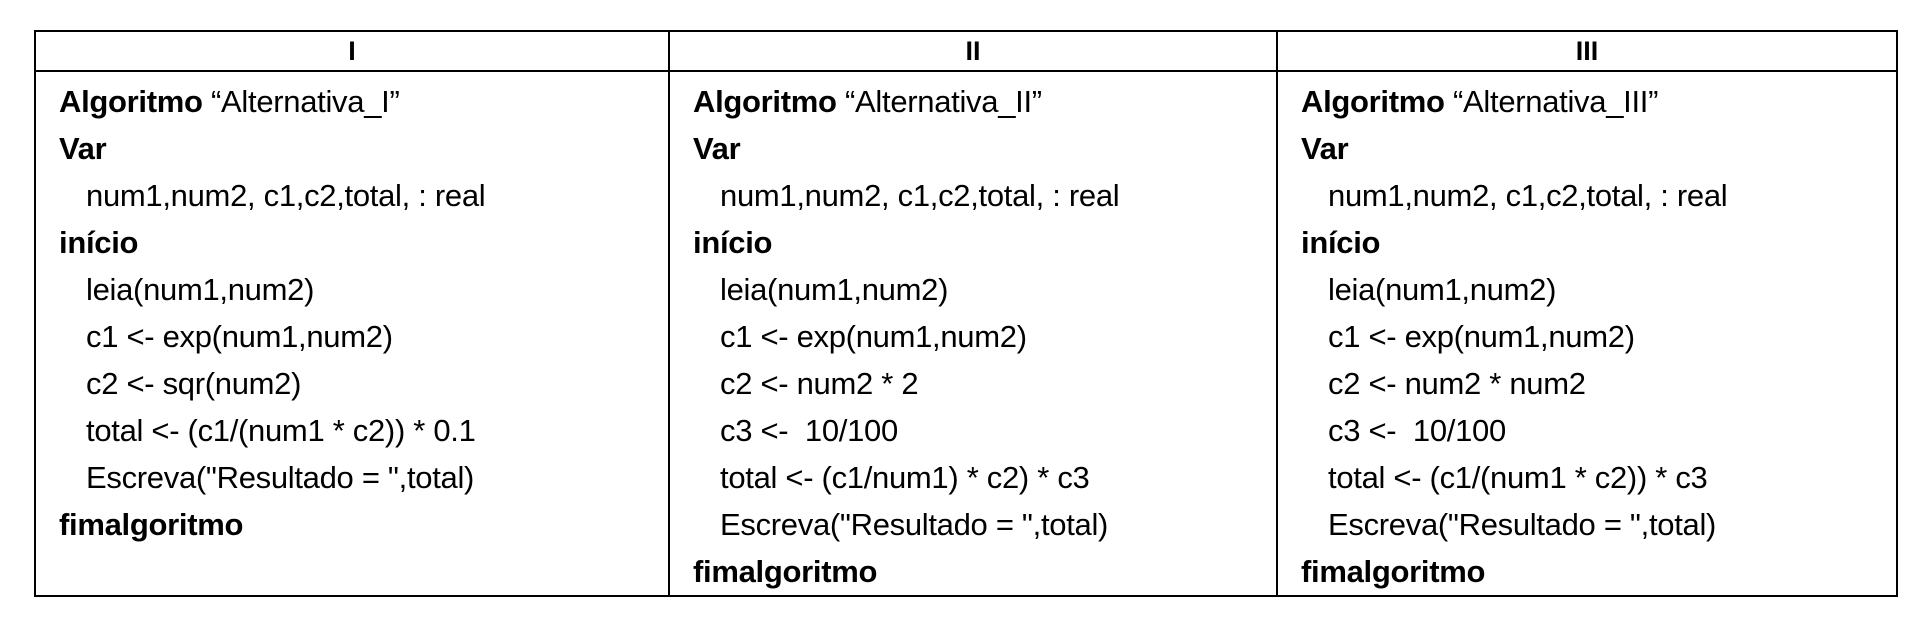 This screenshot has width=1920, height=632. Describe the element at coordinates (973, 51) in the screenshot. I see `column-header-ii: II` at that location.